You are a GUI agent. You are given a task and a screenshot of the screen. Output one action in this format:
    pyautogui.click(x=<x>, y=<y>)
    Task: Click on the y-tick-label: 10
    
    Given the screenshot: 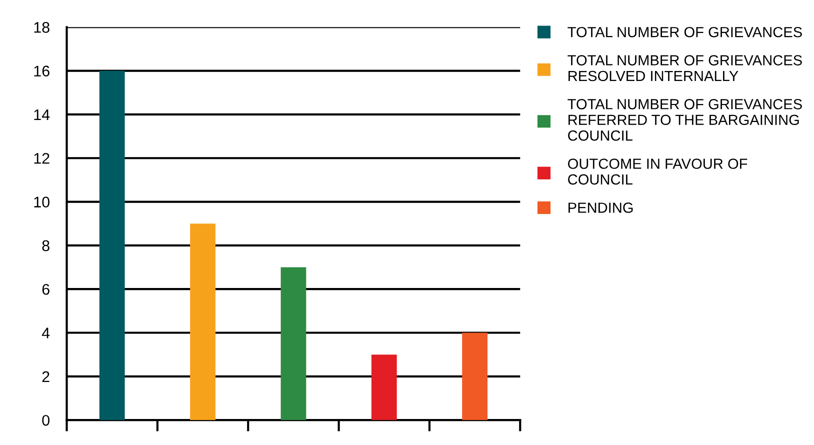 What is the action you would take?
    pyautogui.click(x=42, y=202)
    